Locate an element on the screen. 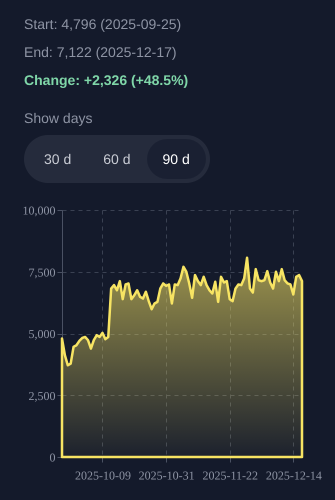 The height and width of the screenshot is (500, 335). x-tick-label: 2025-10-09 is located at coordinates (102, 475).